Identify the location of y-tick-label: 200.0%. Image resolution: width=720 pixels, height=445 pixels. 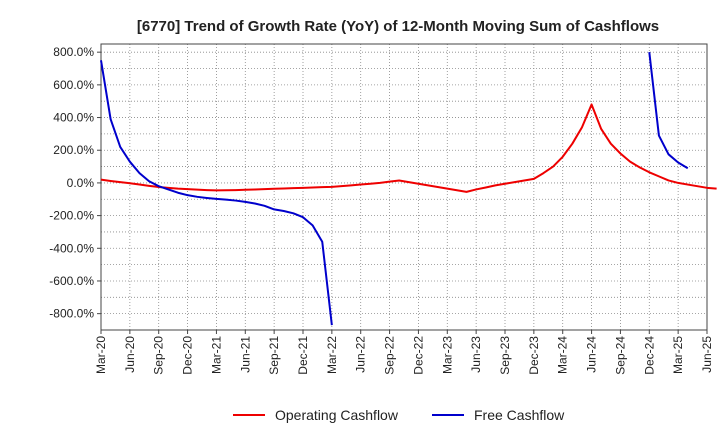
(73, 150).